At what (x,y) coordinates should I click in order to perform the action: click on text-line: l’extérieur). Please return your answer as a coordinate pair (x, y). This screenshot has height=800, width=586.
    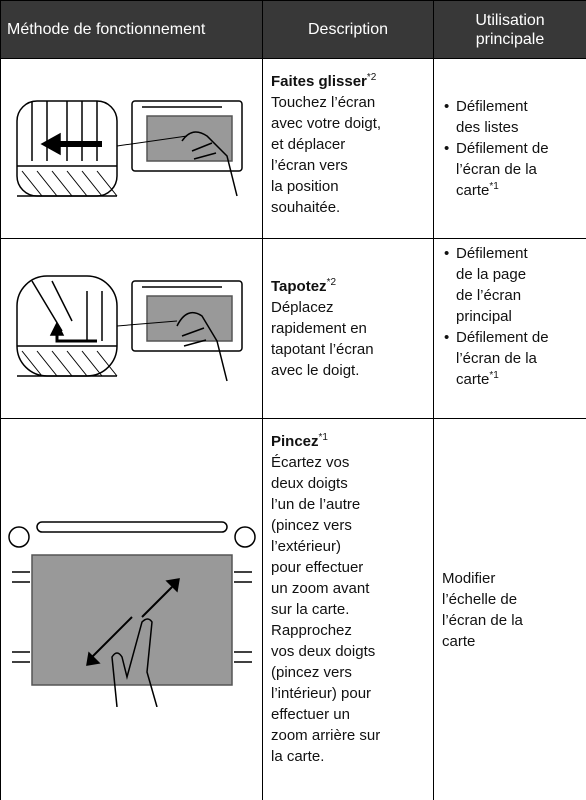
    Looking at the image, I should click on (306, 546).